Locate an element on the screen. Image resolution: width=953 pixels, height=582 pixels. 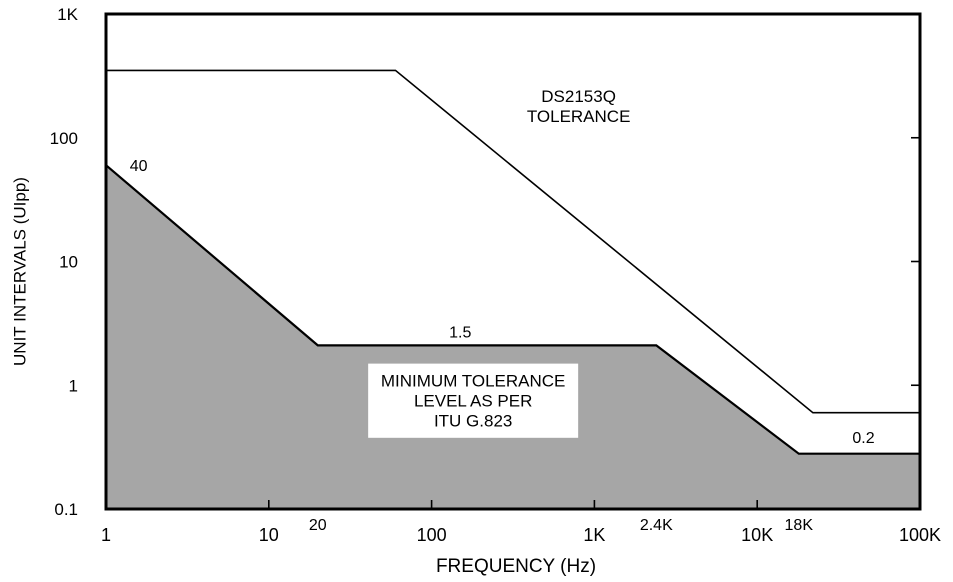
freq-label-20: 20 is located at coordinates (318, 525).